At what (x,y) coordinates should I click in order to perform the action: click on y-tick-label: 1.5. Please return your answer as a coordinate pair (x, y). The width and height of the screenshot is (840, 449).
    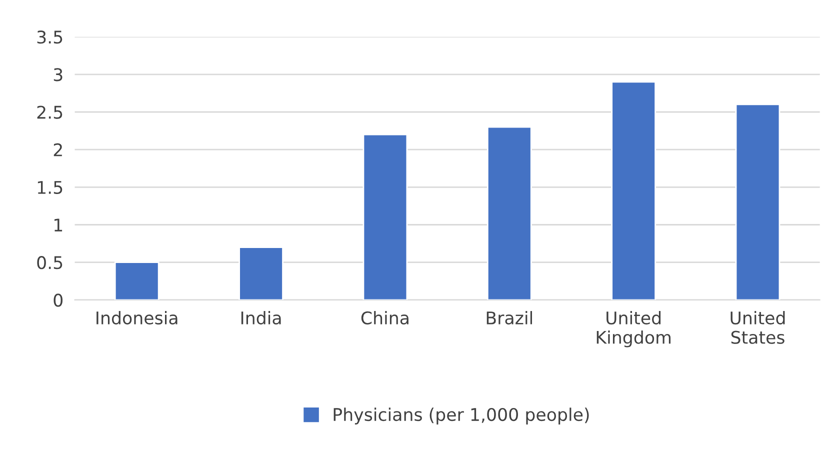
    Looking at the image, I should click on (50, 187).